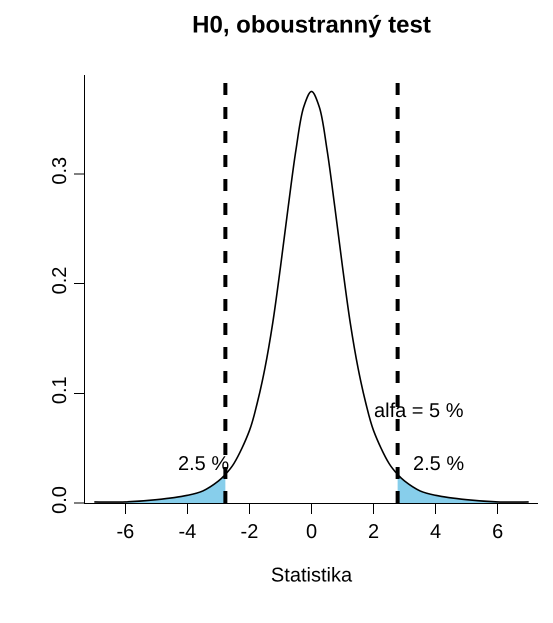 This screenshot has height=623, width=553. What do you see at coordinates (60, 390) in the screenshot?
I see `y-tick-label: 0.1` at bounding box center [60, 390].